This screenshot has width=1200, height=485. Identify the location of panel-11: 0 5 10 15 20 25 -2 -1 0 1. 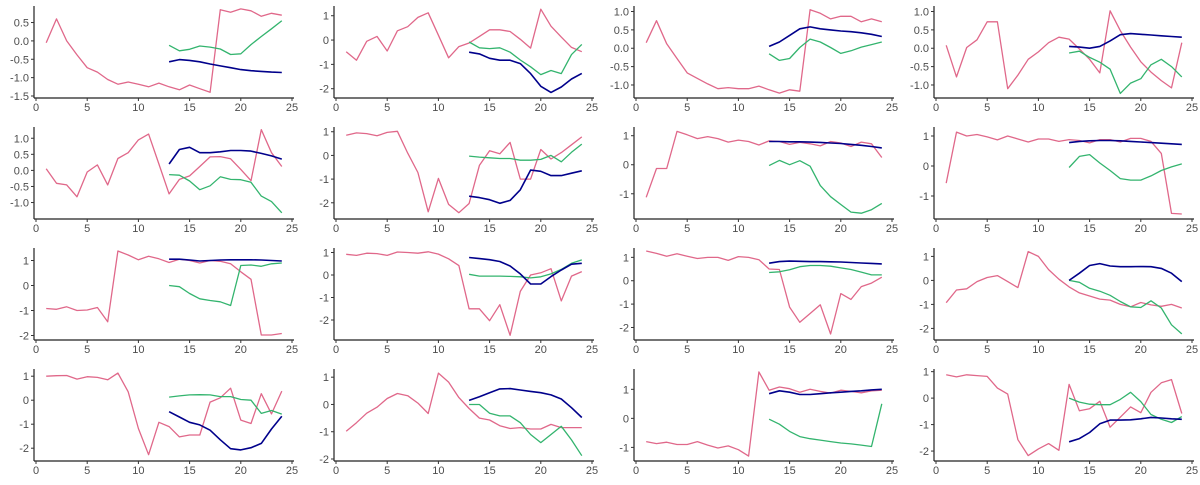
(758, 302).